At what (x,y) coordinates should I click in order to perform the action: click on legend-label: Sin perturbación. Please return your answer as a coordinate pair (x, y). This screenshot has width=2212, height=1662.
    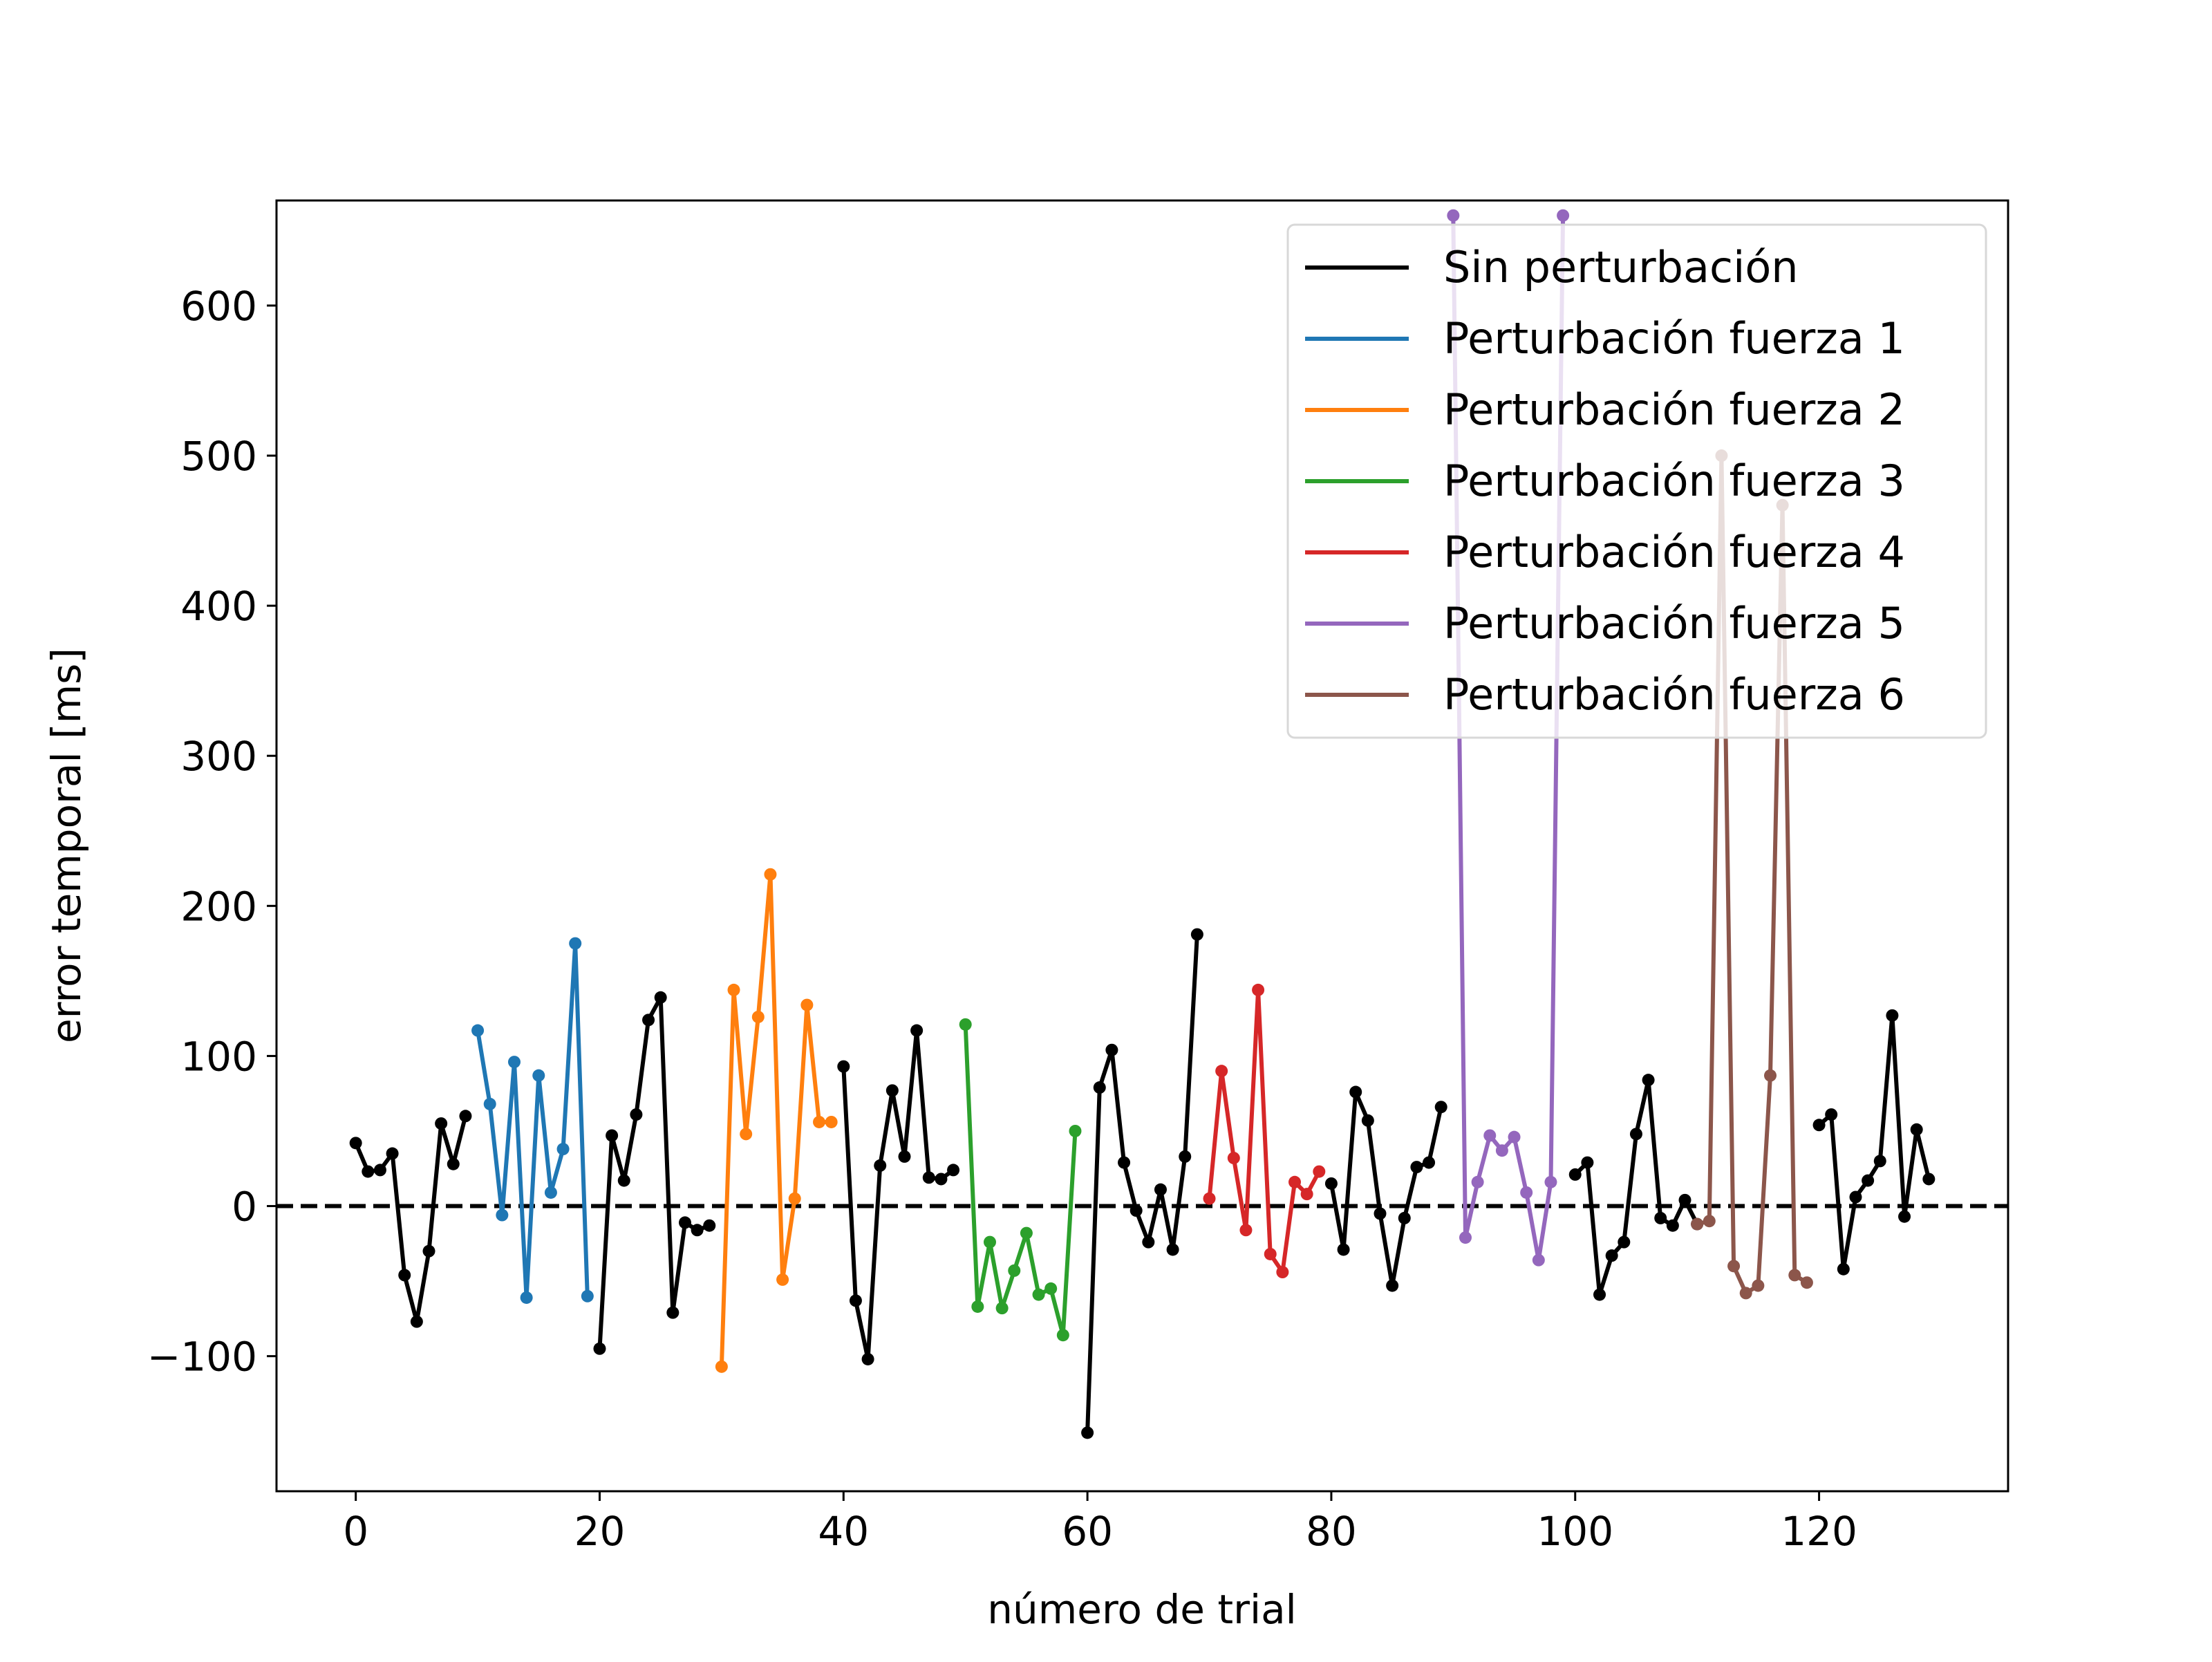
    Looking at the image, I should click on (1621, 267).